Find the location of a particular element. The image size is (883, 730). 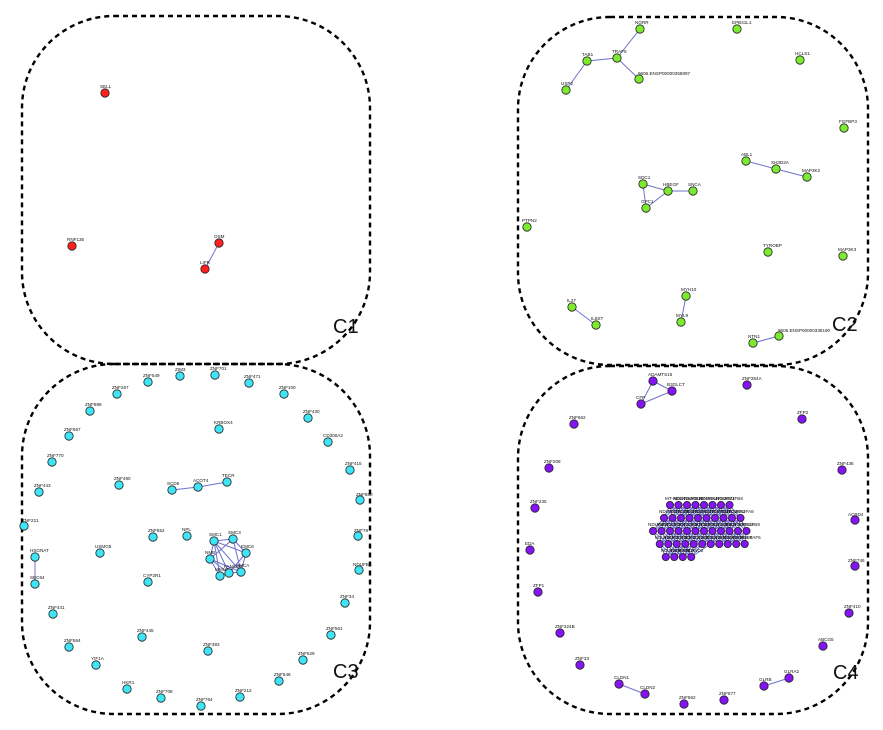

node-c4-ndufa3: NDUFA3 is located at coordinates (683, 529).